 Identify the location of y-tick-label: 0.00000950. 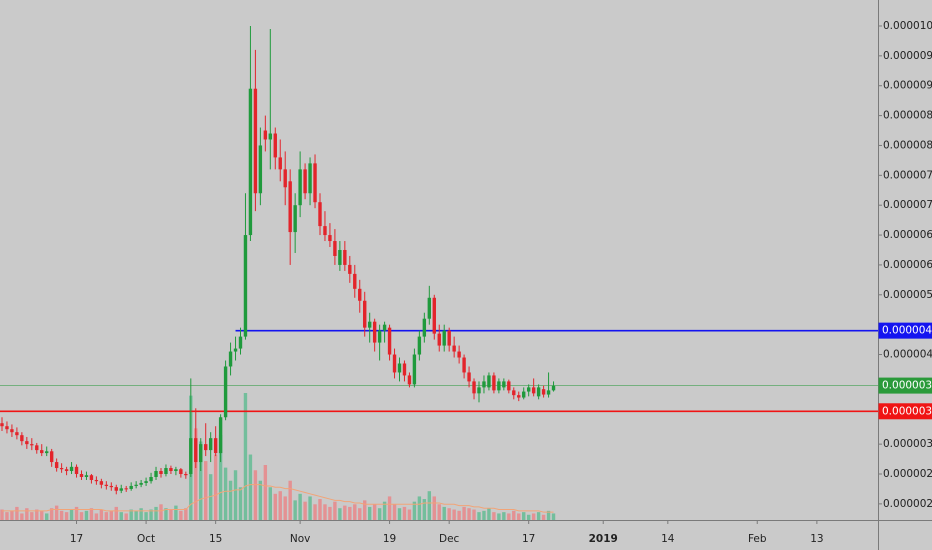
(907, 56).